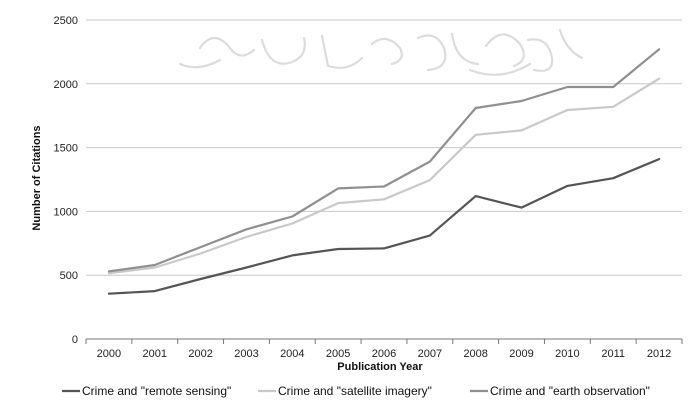 This screenshot has height=410, width=688. What do you see at coordinates (292, 354) in the screenshot?
I see `x-tick-label: 2004` at bounding box center [292, 354].